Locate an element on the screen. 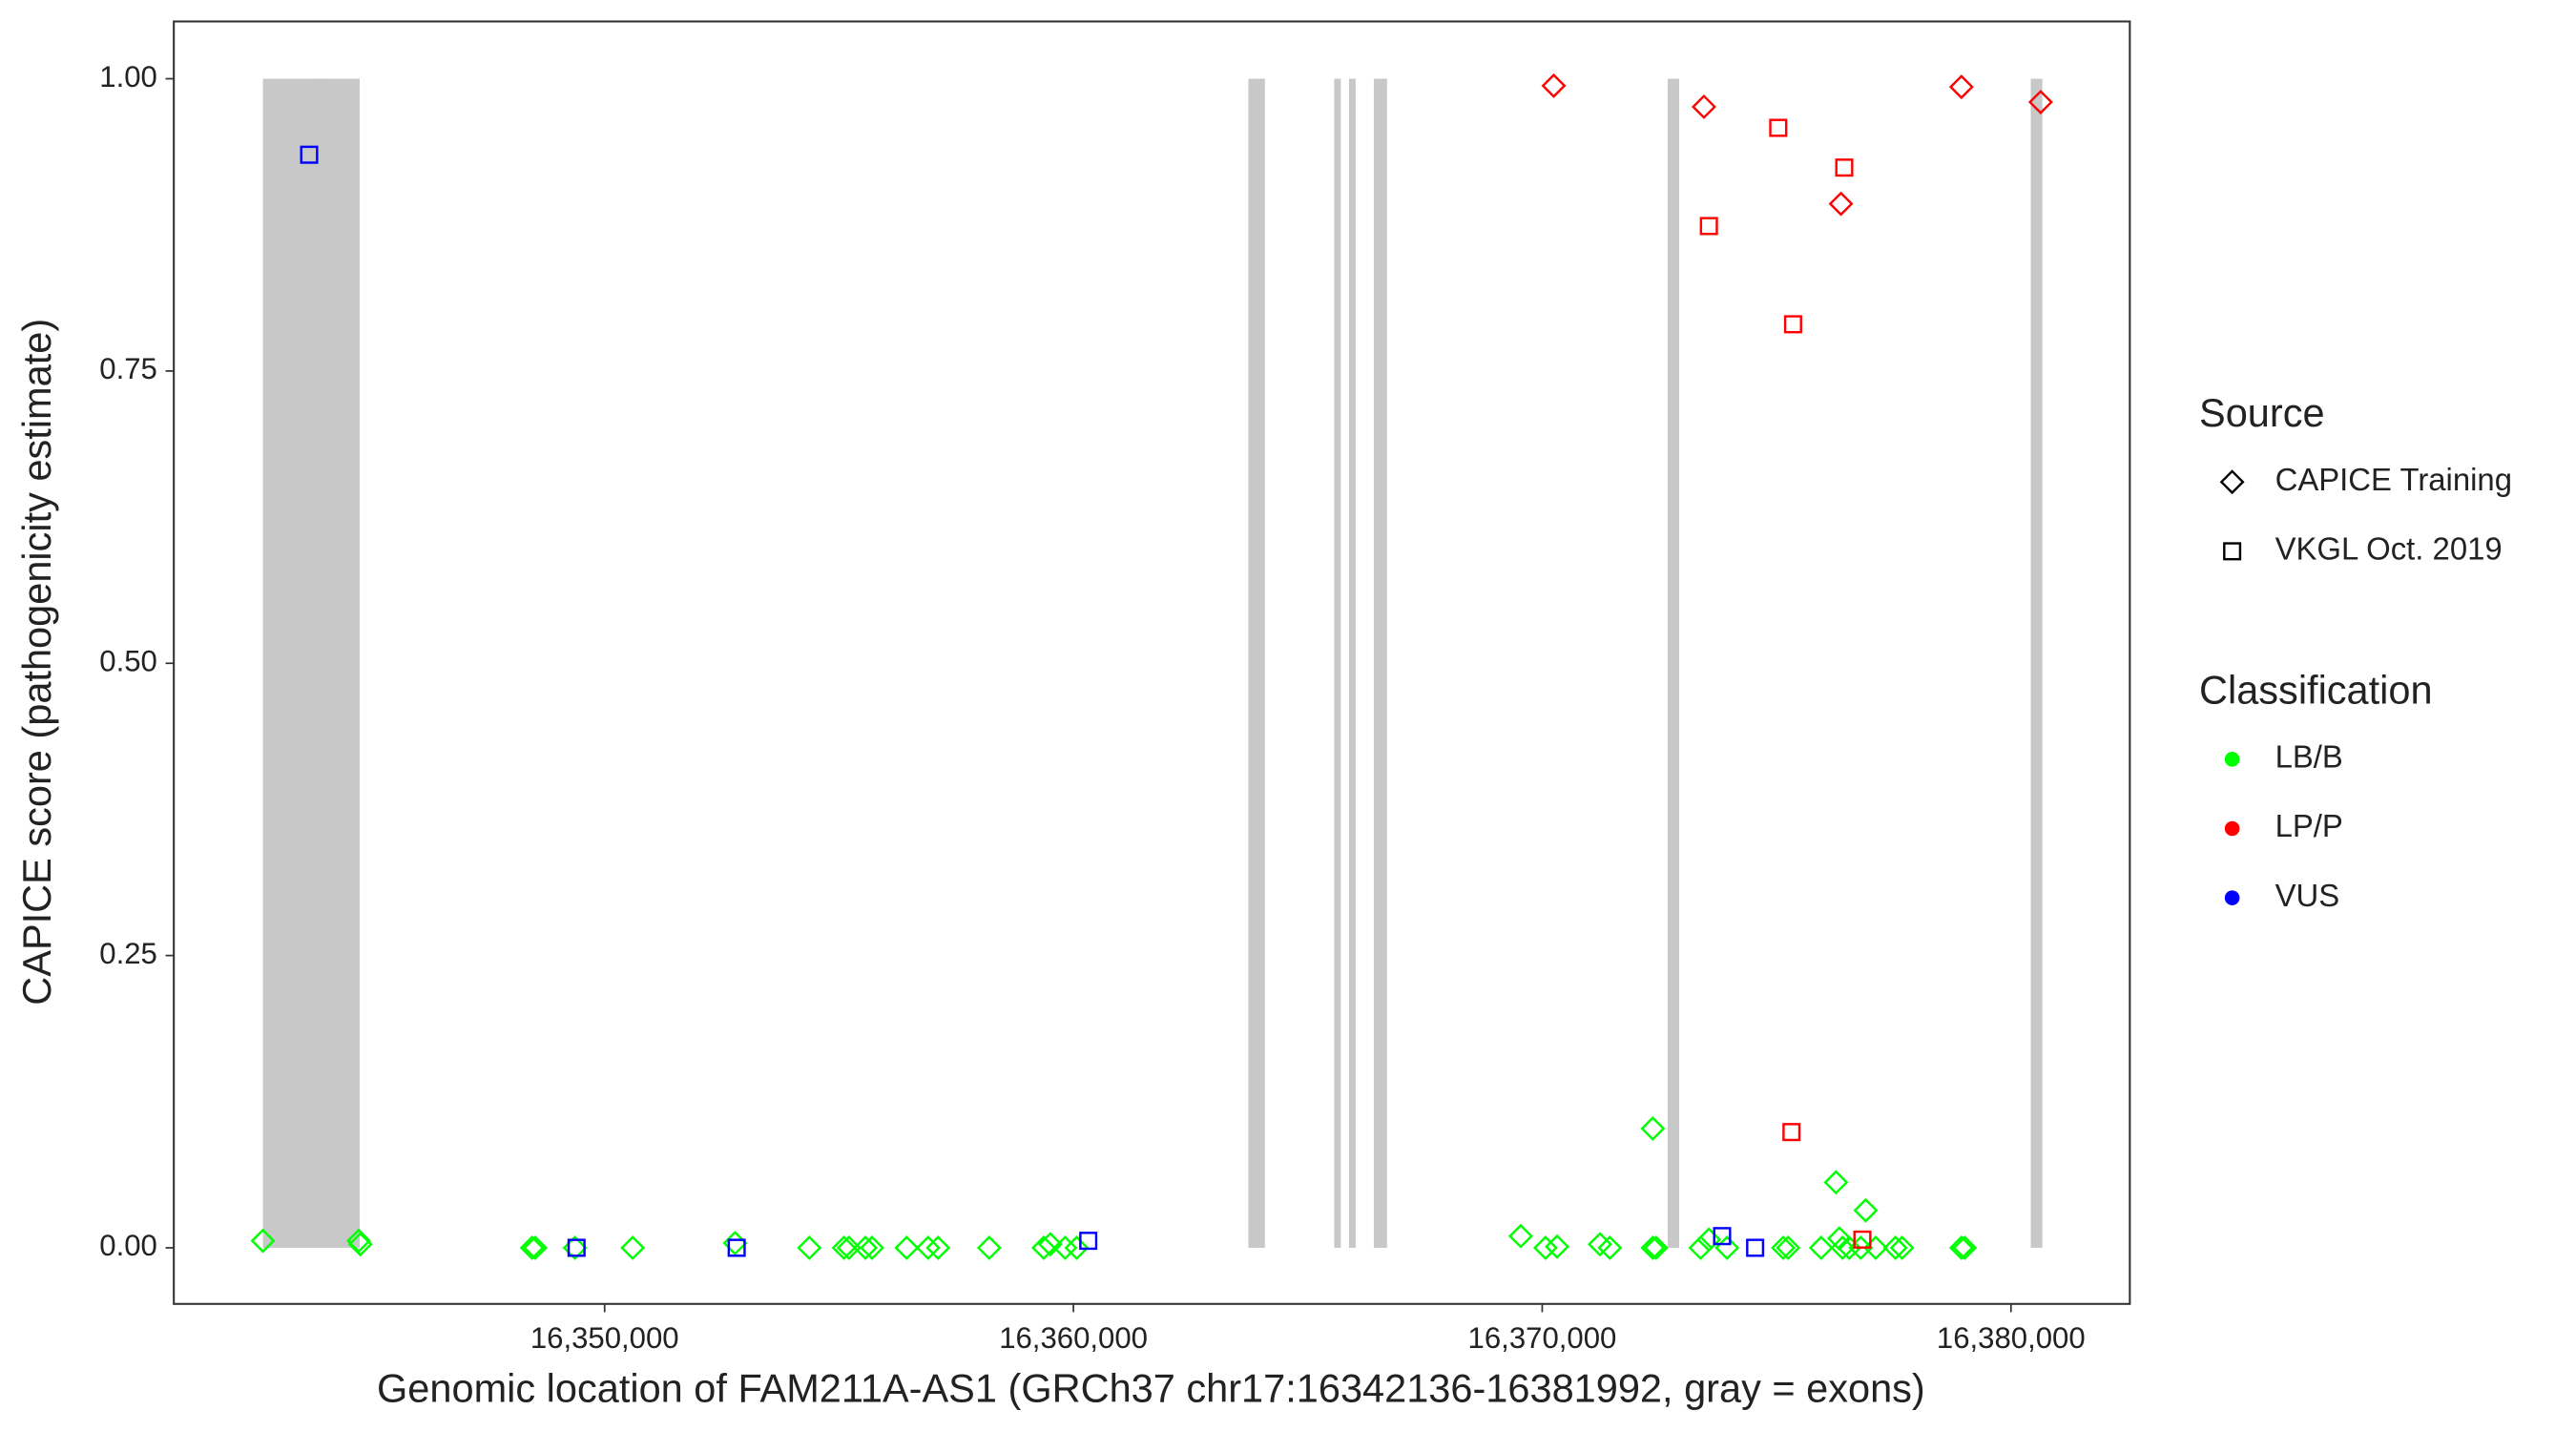 The height and width of the screenshot is (1431, 2576). y-tick-label: 0.00 is located at coordinates (128, 1245).